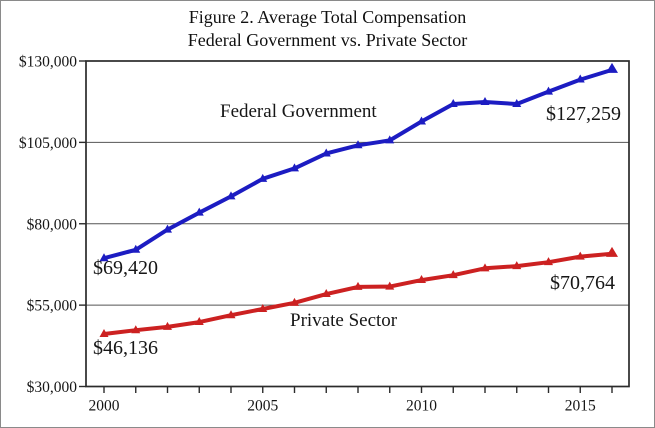 Image resolution: width=655 pixels, height=428 pixels. What do you see at coordinates (583, 114) in the screenshot?
I see `federal-end-value-label: $127,259` at bounding box center [583, 114].